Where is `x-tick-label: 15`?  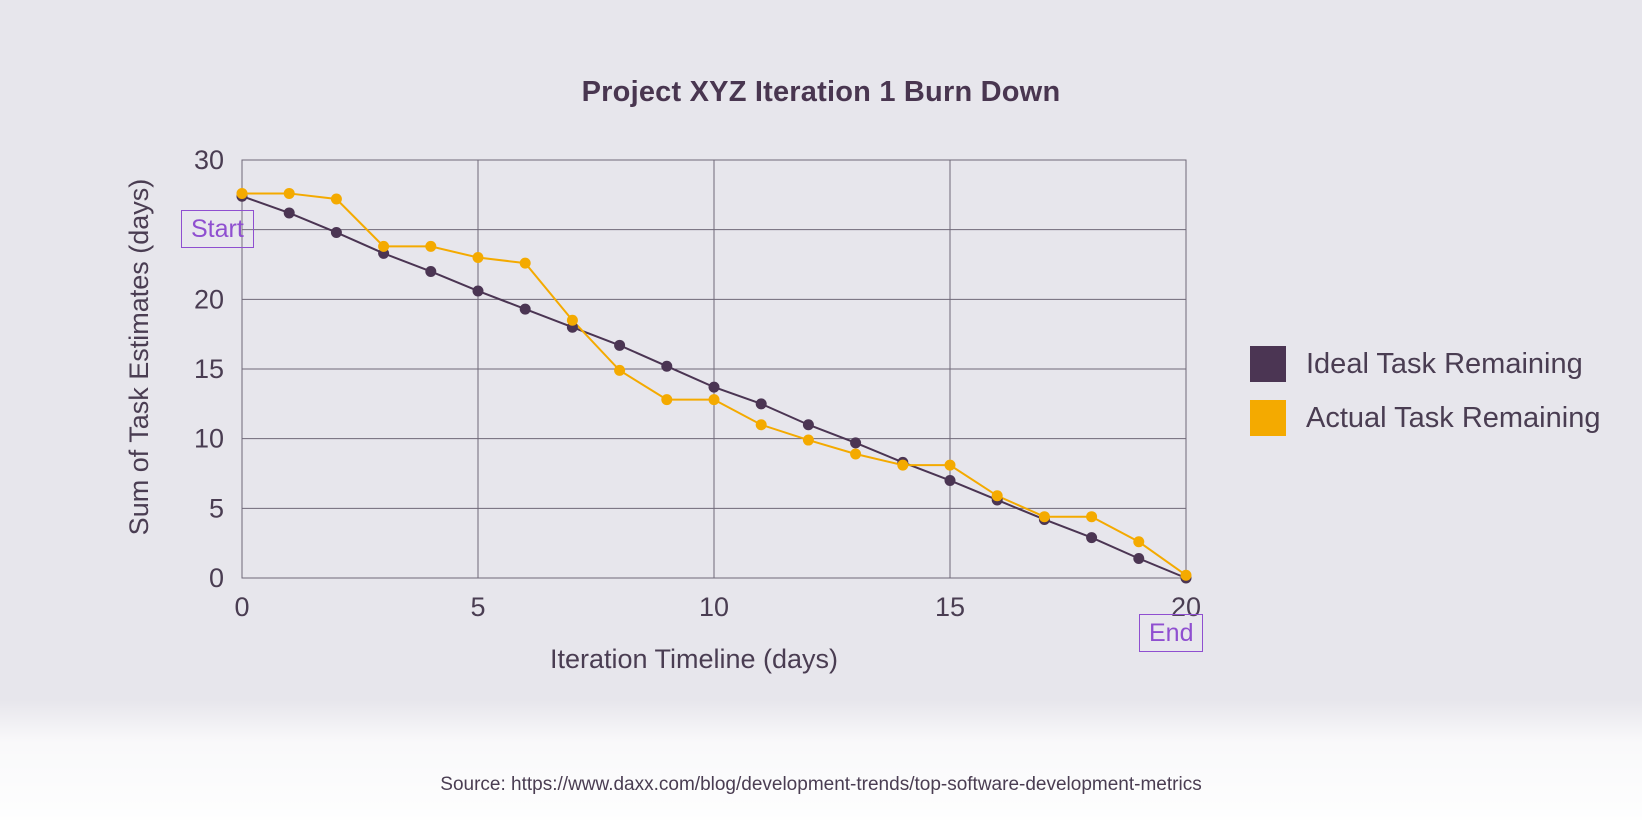
x-tick-label: 15 is located at coordinates (950, 607).